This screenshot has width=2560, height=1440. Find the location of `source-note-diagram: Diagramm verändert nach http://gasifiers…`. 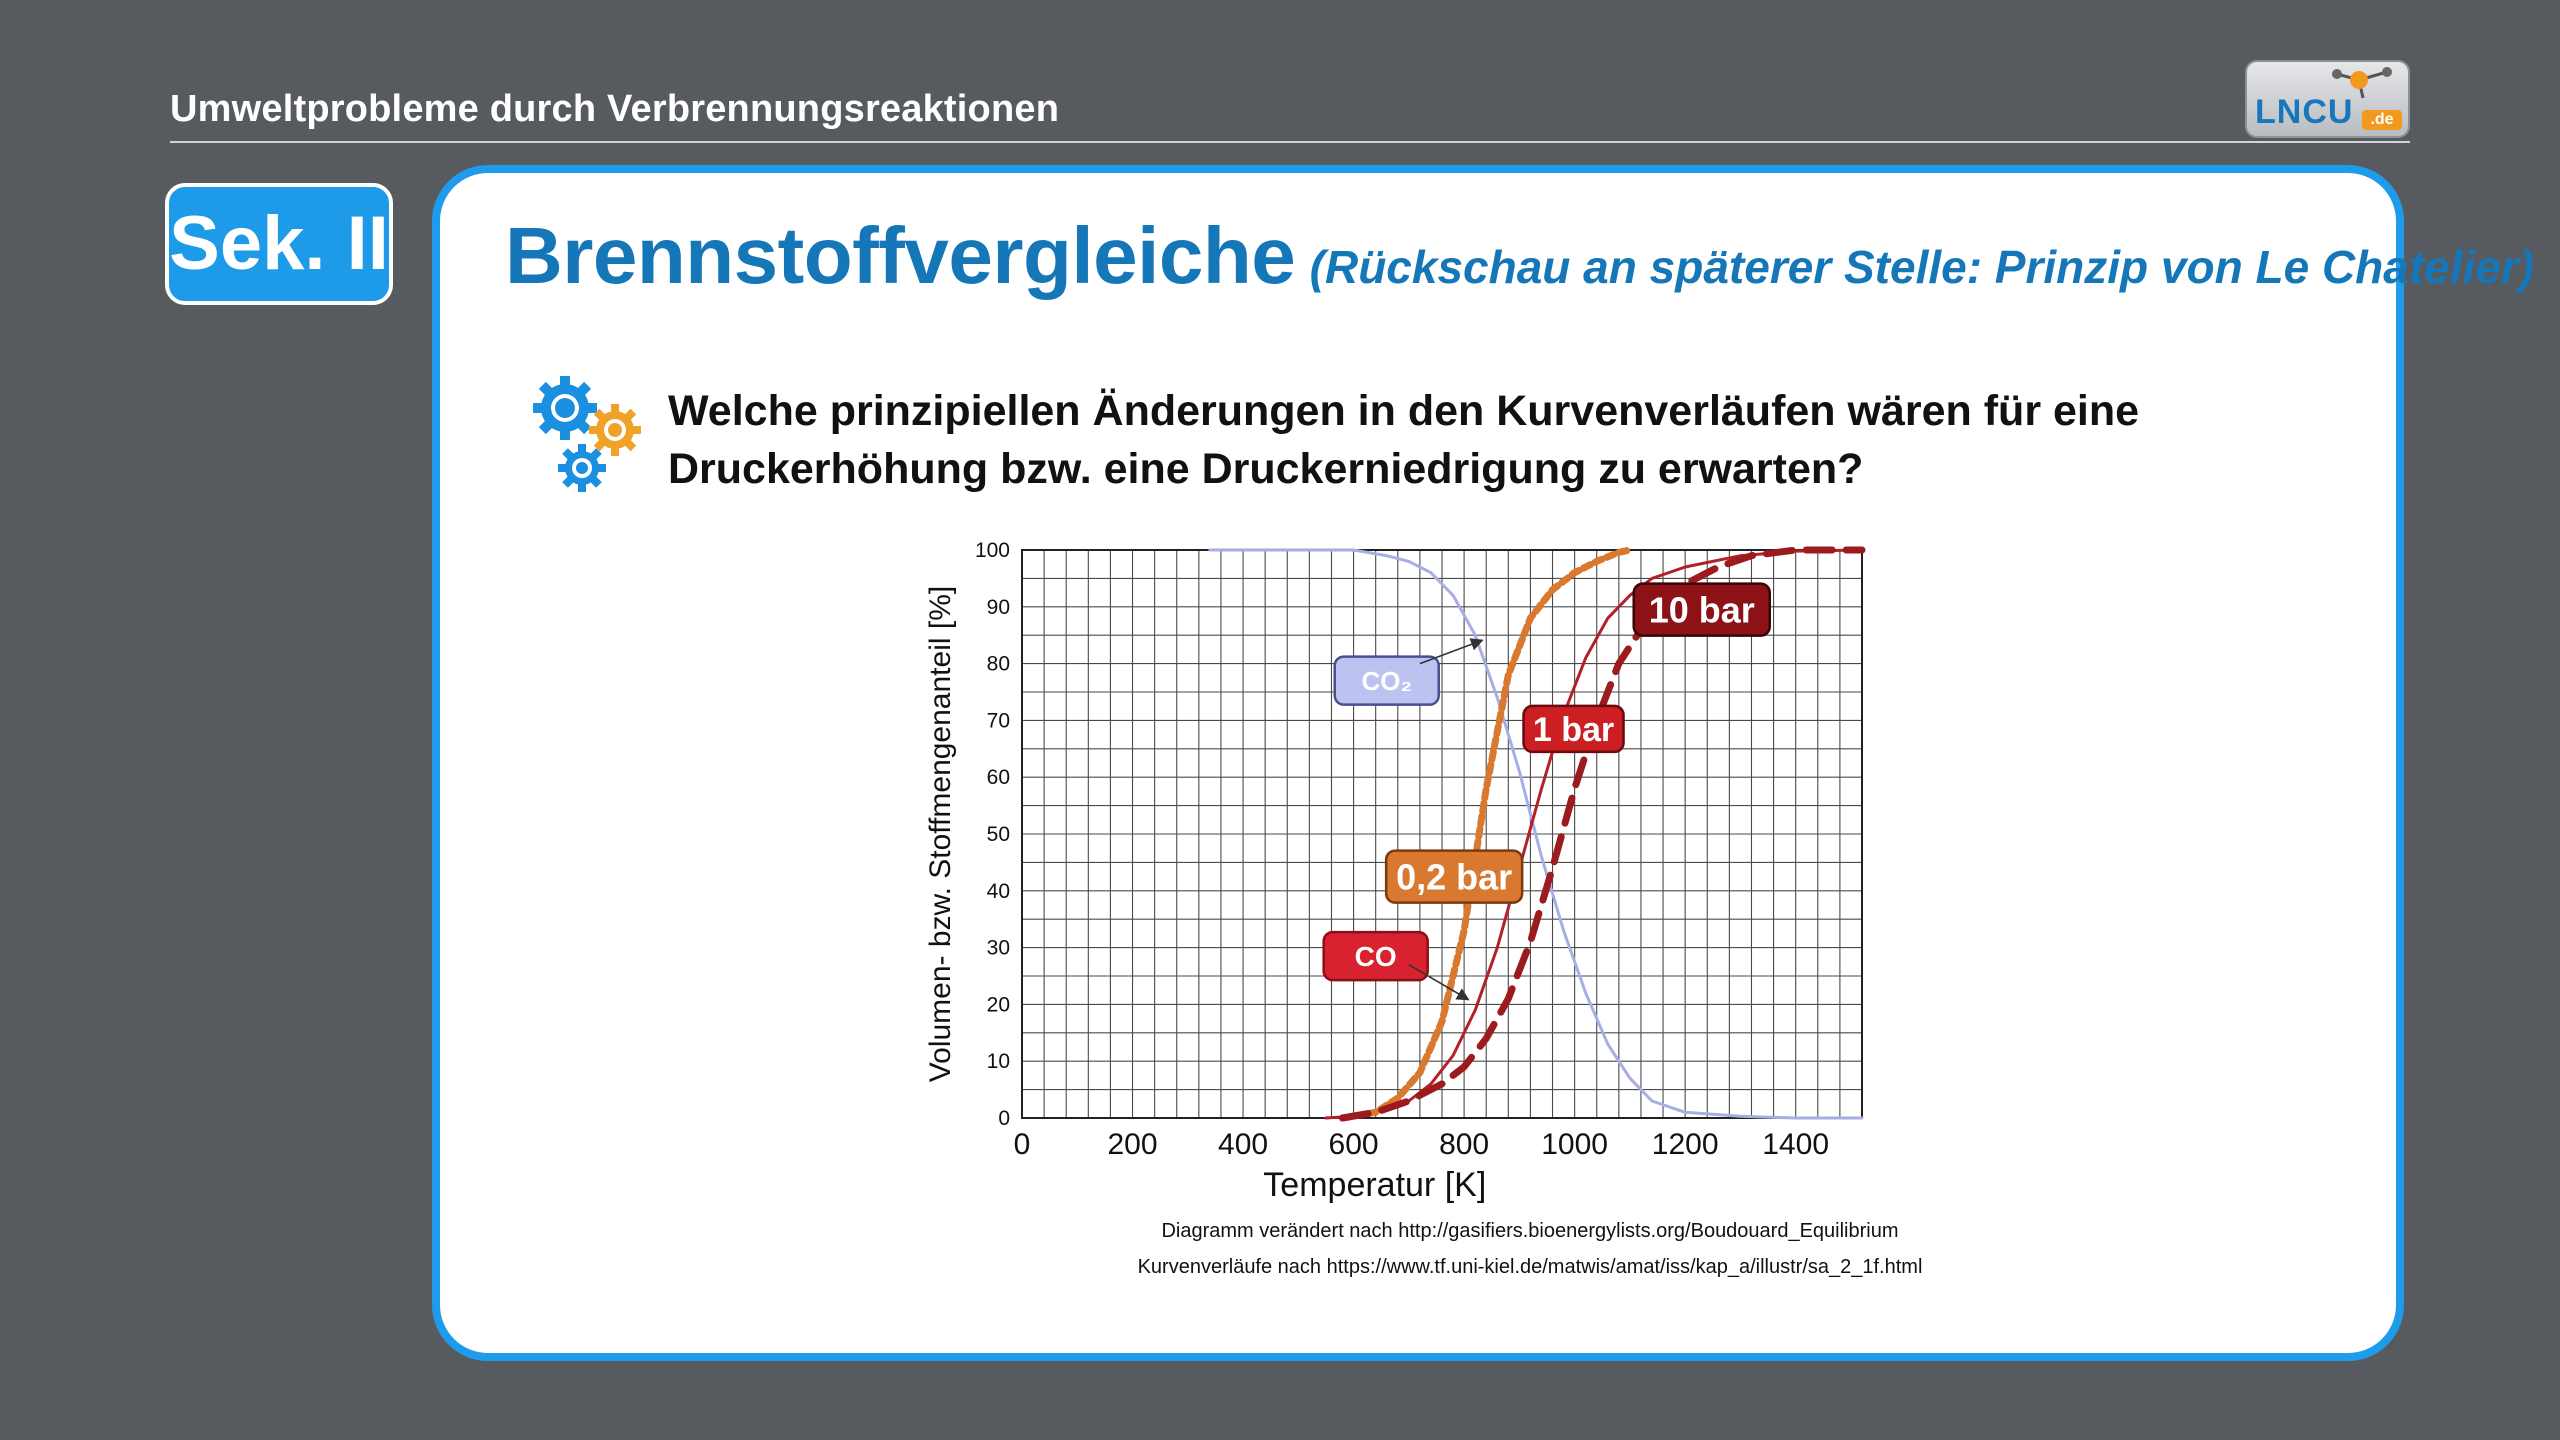

source-note-diagram: Diagramm verändert nach http://gasifiers… is located at coordinates (1530, 1231).